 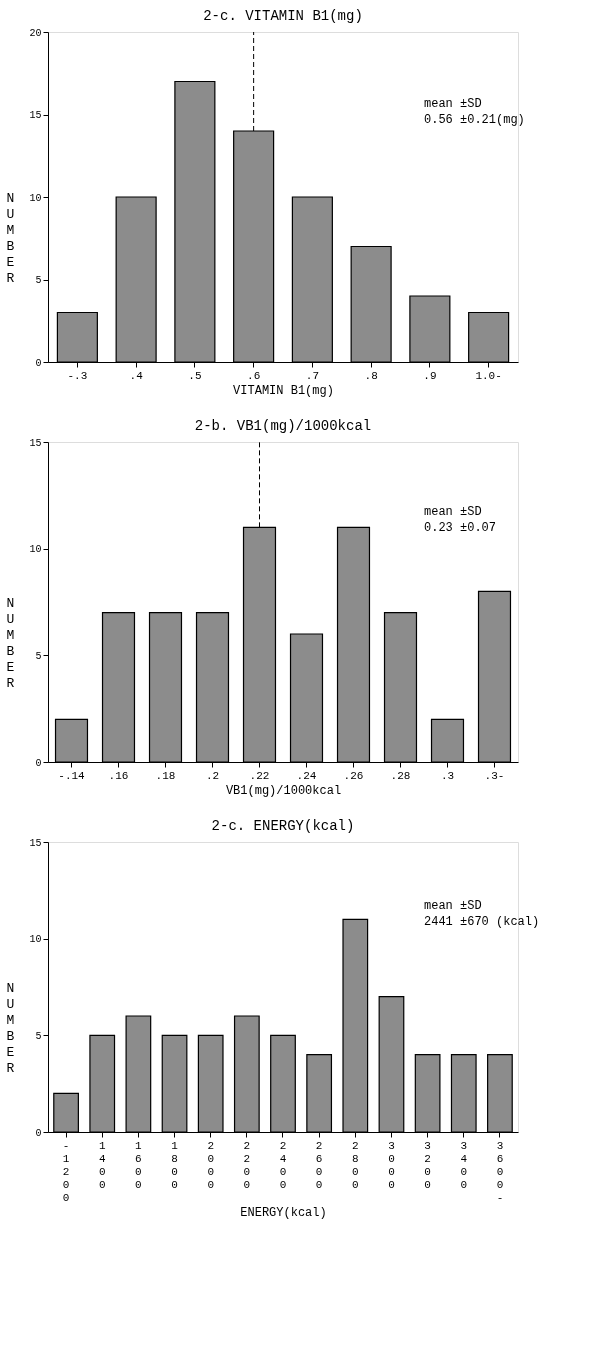 What do you see at coordinates (139, 1165) in the screenshot?
I see `x-tick-label: 1600` at bounding box center [139, 1165].